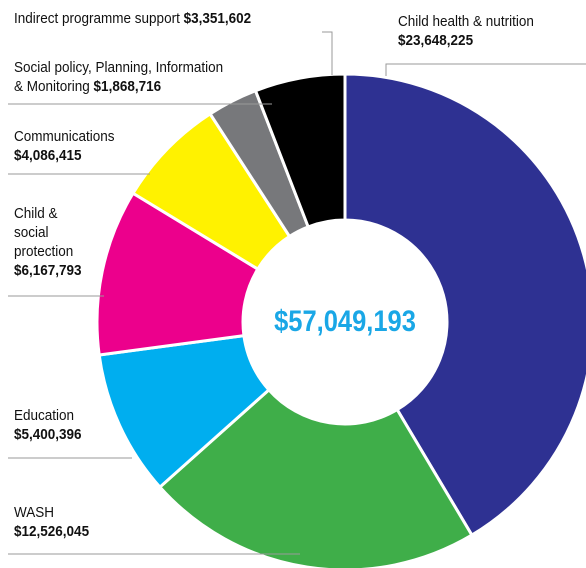 Image resolution: width=586 pixels, height=568 pixels. Describe the element at coordinates (64, 136) in the screenshot. I see `label-communications-name: Communications` at that location.